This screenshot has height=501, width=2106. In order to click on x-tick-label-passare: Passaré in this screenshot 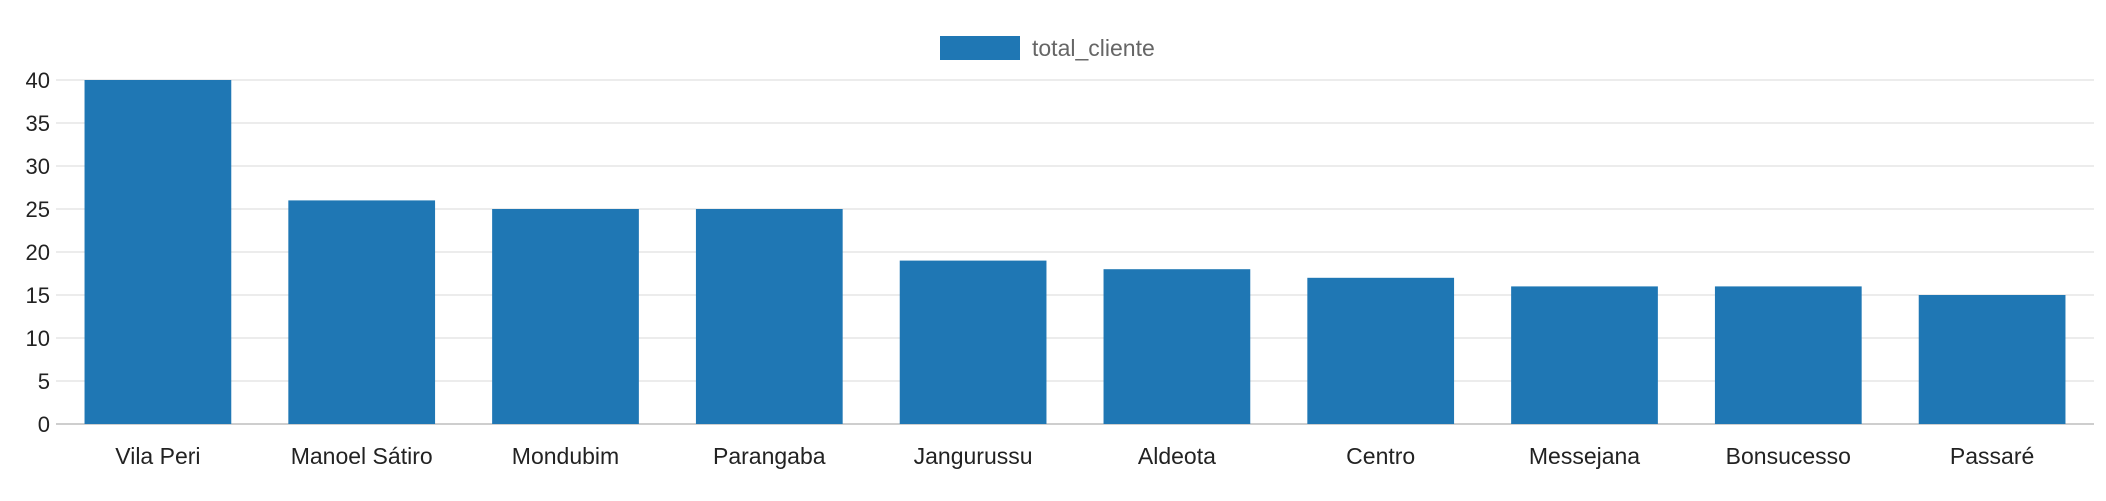, I will do `click(1992, 456)`.